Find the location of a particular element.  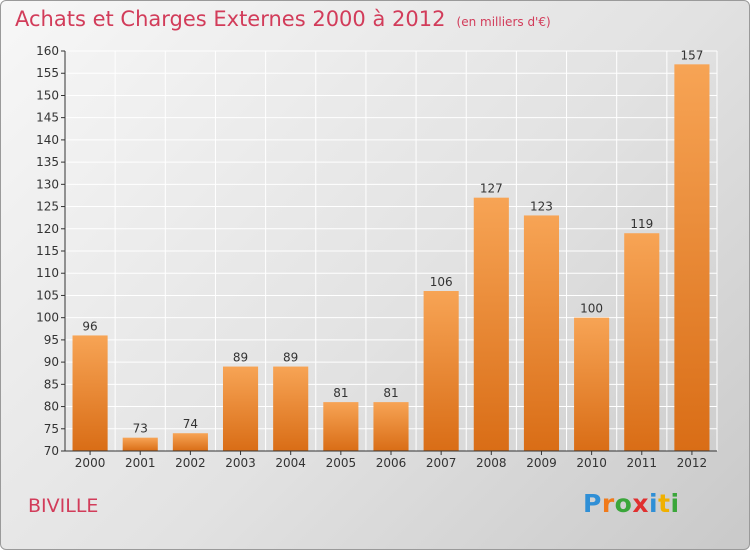

y-tick-label: 90 is located at coordinates (51, 362).